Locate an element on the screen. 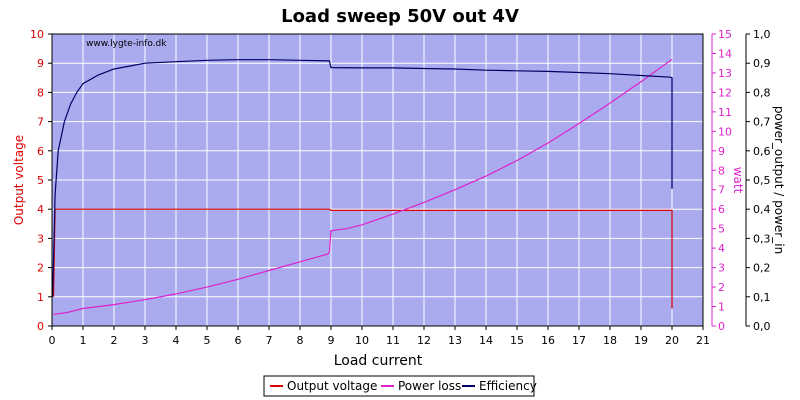 This screenshot has height=400, width=800. x-tick-label: 8 is located at coordinates (300, 340).